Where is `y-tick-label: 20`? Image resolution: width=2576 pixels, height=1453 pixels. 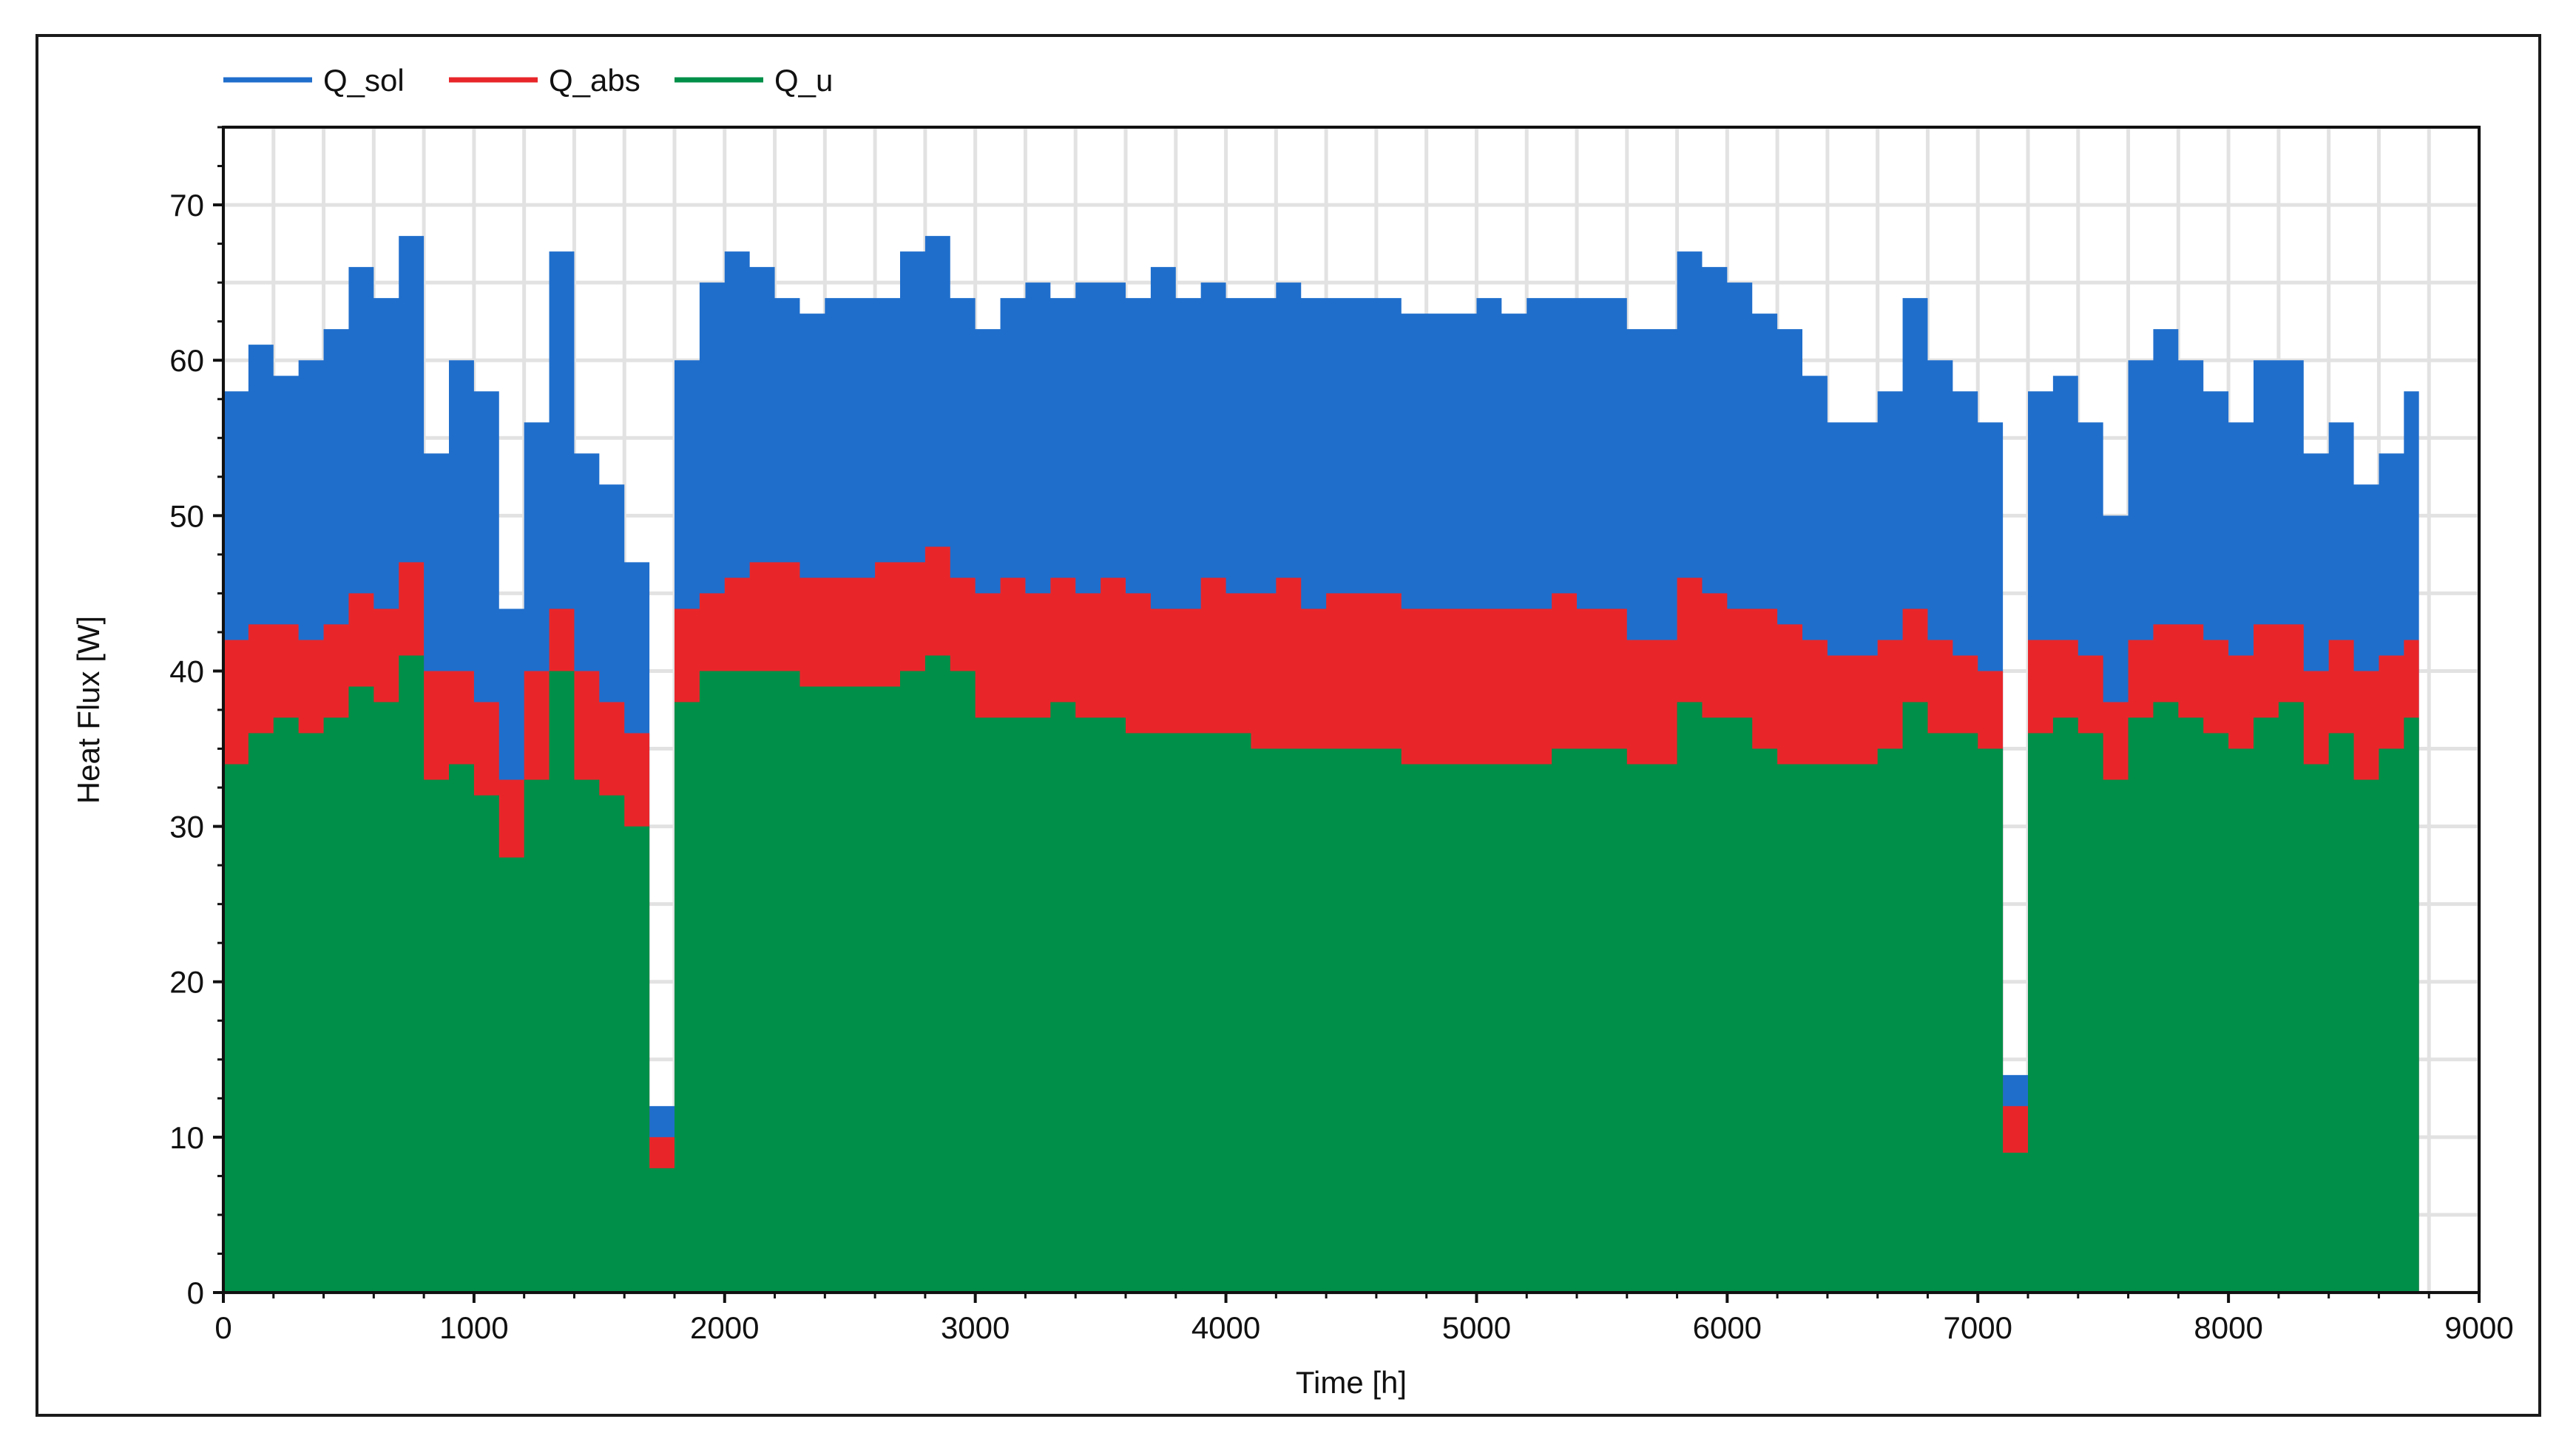
y-tick-label: 20 is located at coordinates (186, 983).